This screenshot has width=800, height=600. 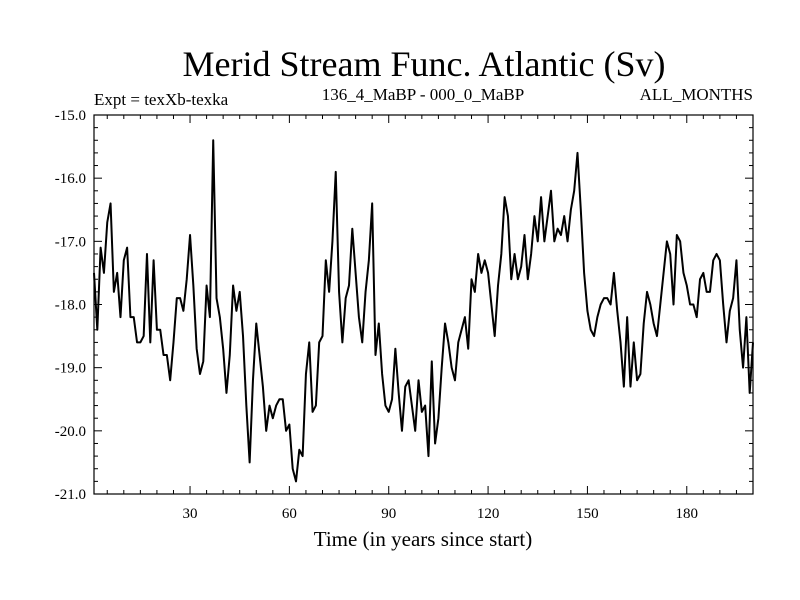 What do you see at coordinates (488, 514) in the screenshot?
I see `x-tick-label: 120` at bounding box center [488, 514].